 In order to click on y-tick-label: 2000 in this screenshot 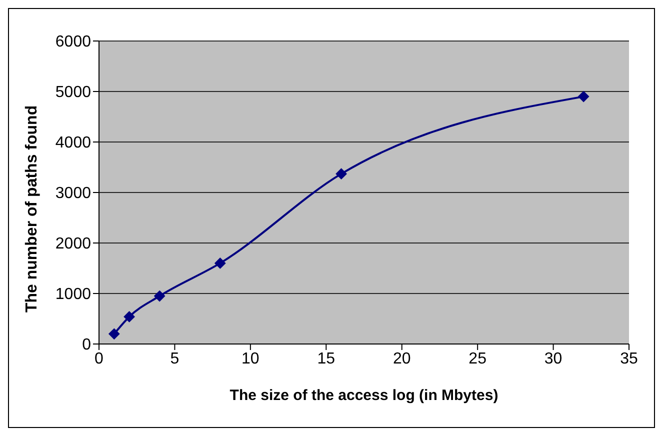, I will do `click(73, 244)`.